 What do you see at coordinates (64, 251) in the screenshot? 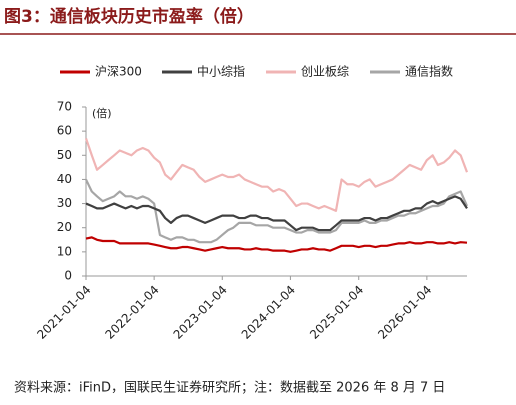
I see `y-tick-label: 10` at bounding box center [64, 251].